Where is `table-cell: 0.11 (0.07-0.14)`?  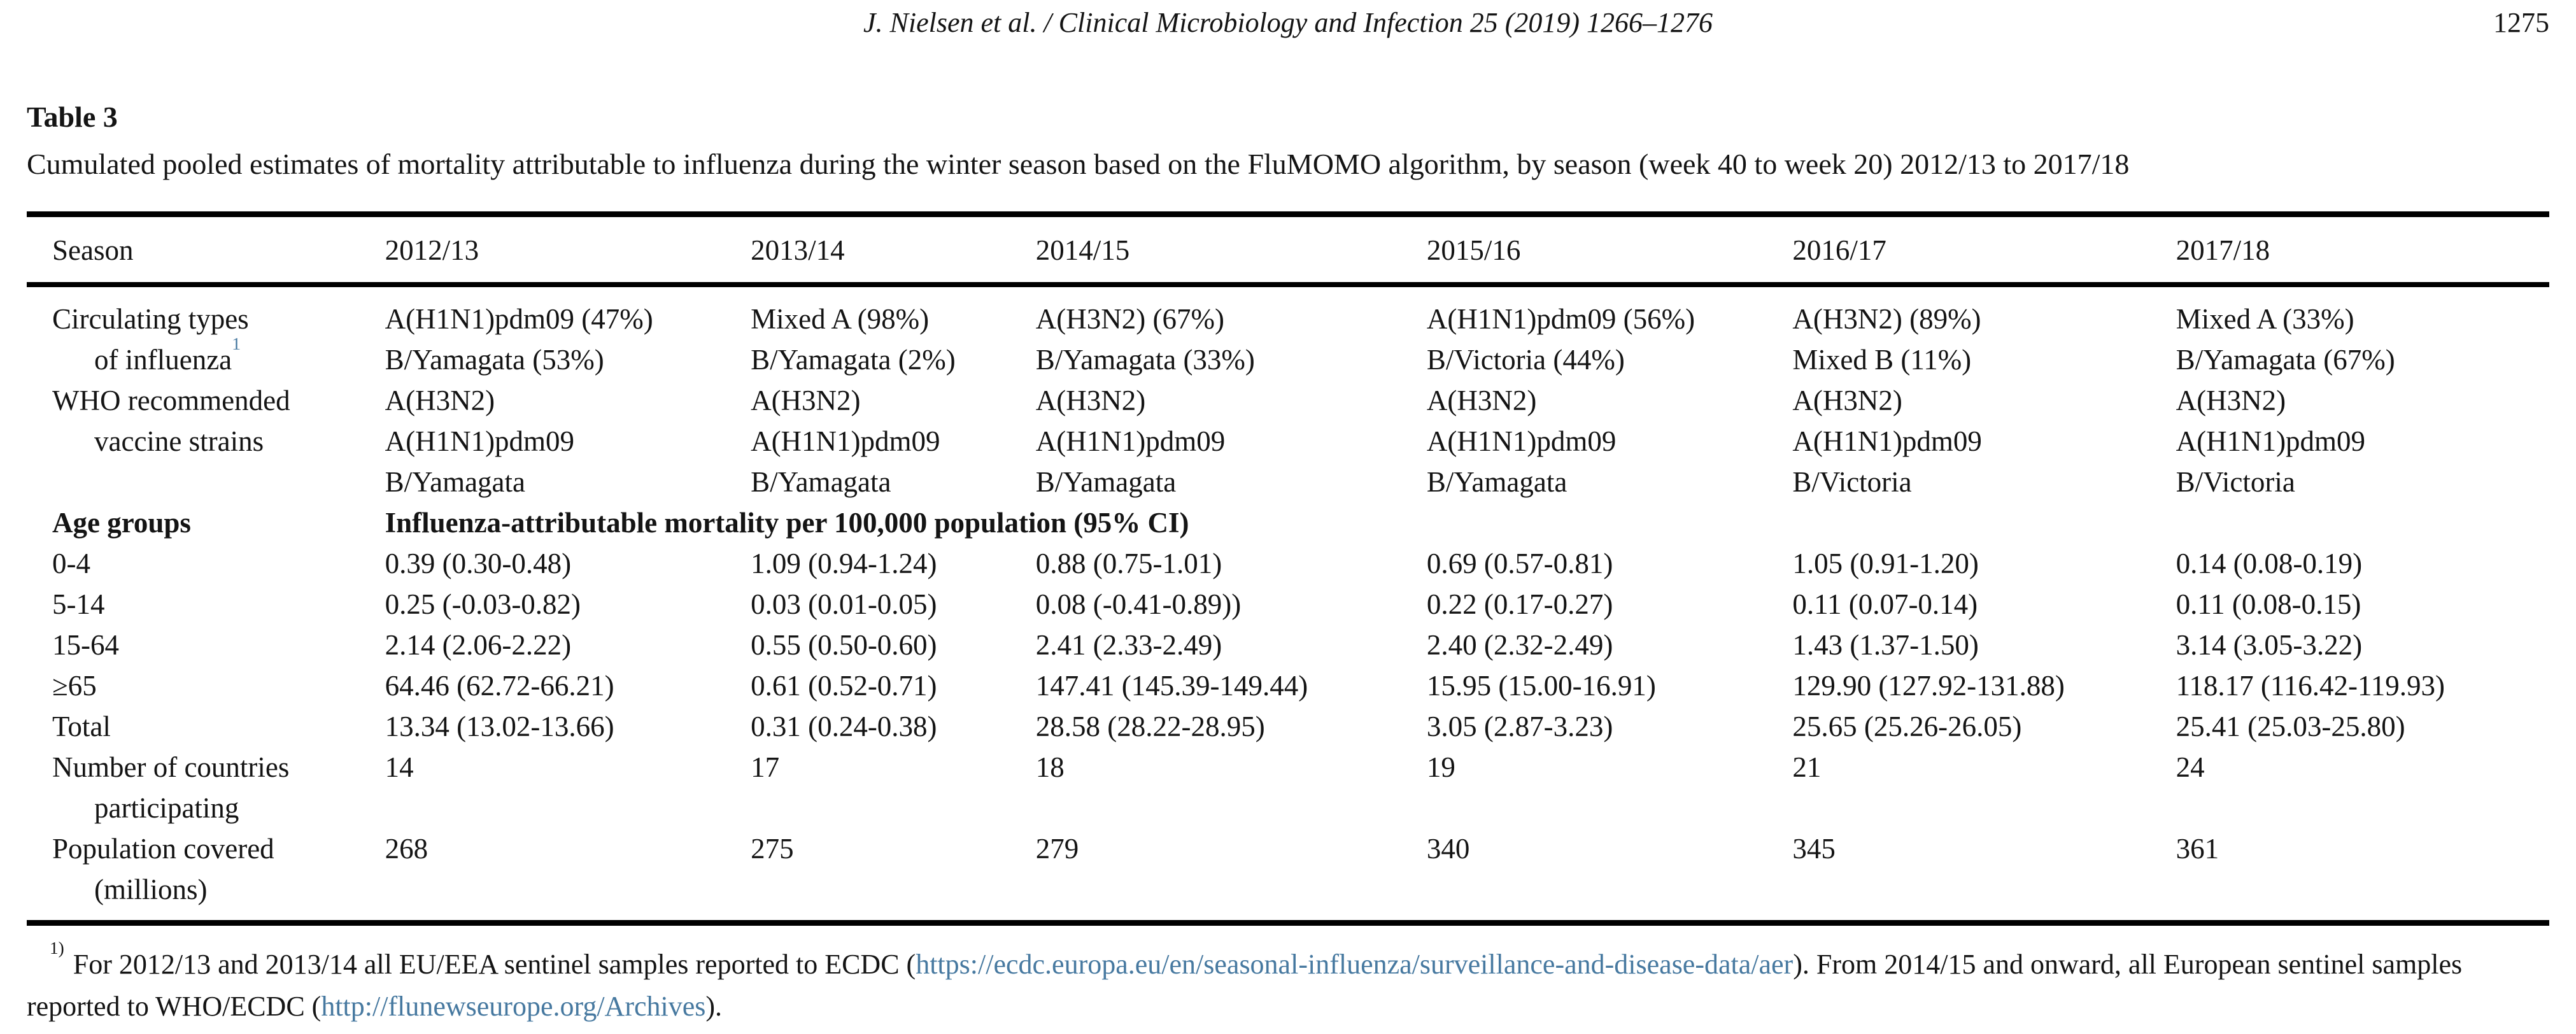
table-cell: 0.11 (0.07-0.14) is located at coordinates (1885, 604).